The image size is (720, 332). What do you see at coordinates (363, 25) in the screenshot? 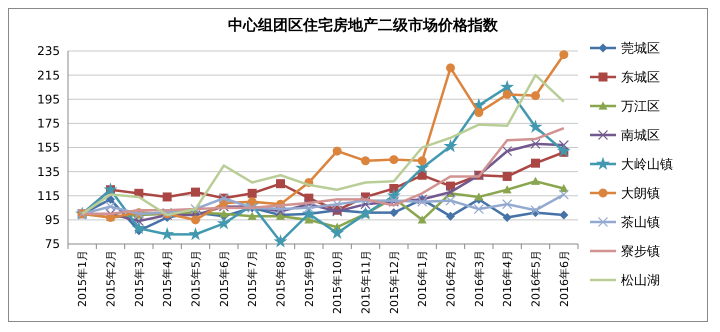
I see `chart-title: 中心组团区住宅房地产二级市场价格指数` at bounding box center [363, 25].